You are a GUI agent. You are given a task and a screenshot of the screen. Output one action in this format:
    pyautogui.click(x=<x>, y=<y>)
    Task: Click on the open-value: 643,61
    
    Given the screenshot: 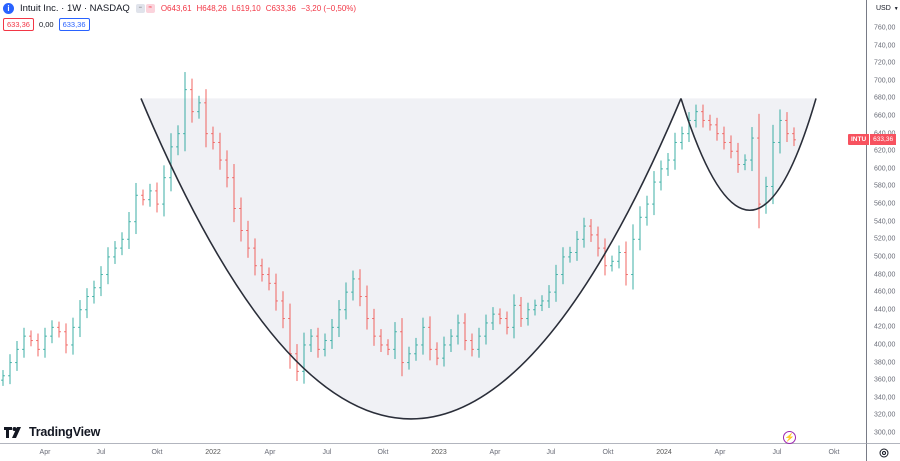 What is the action you would take?
    pyautogui.click(x=179, y=8)
    